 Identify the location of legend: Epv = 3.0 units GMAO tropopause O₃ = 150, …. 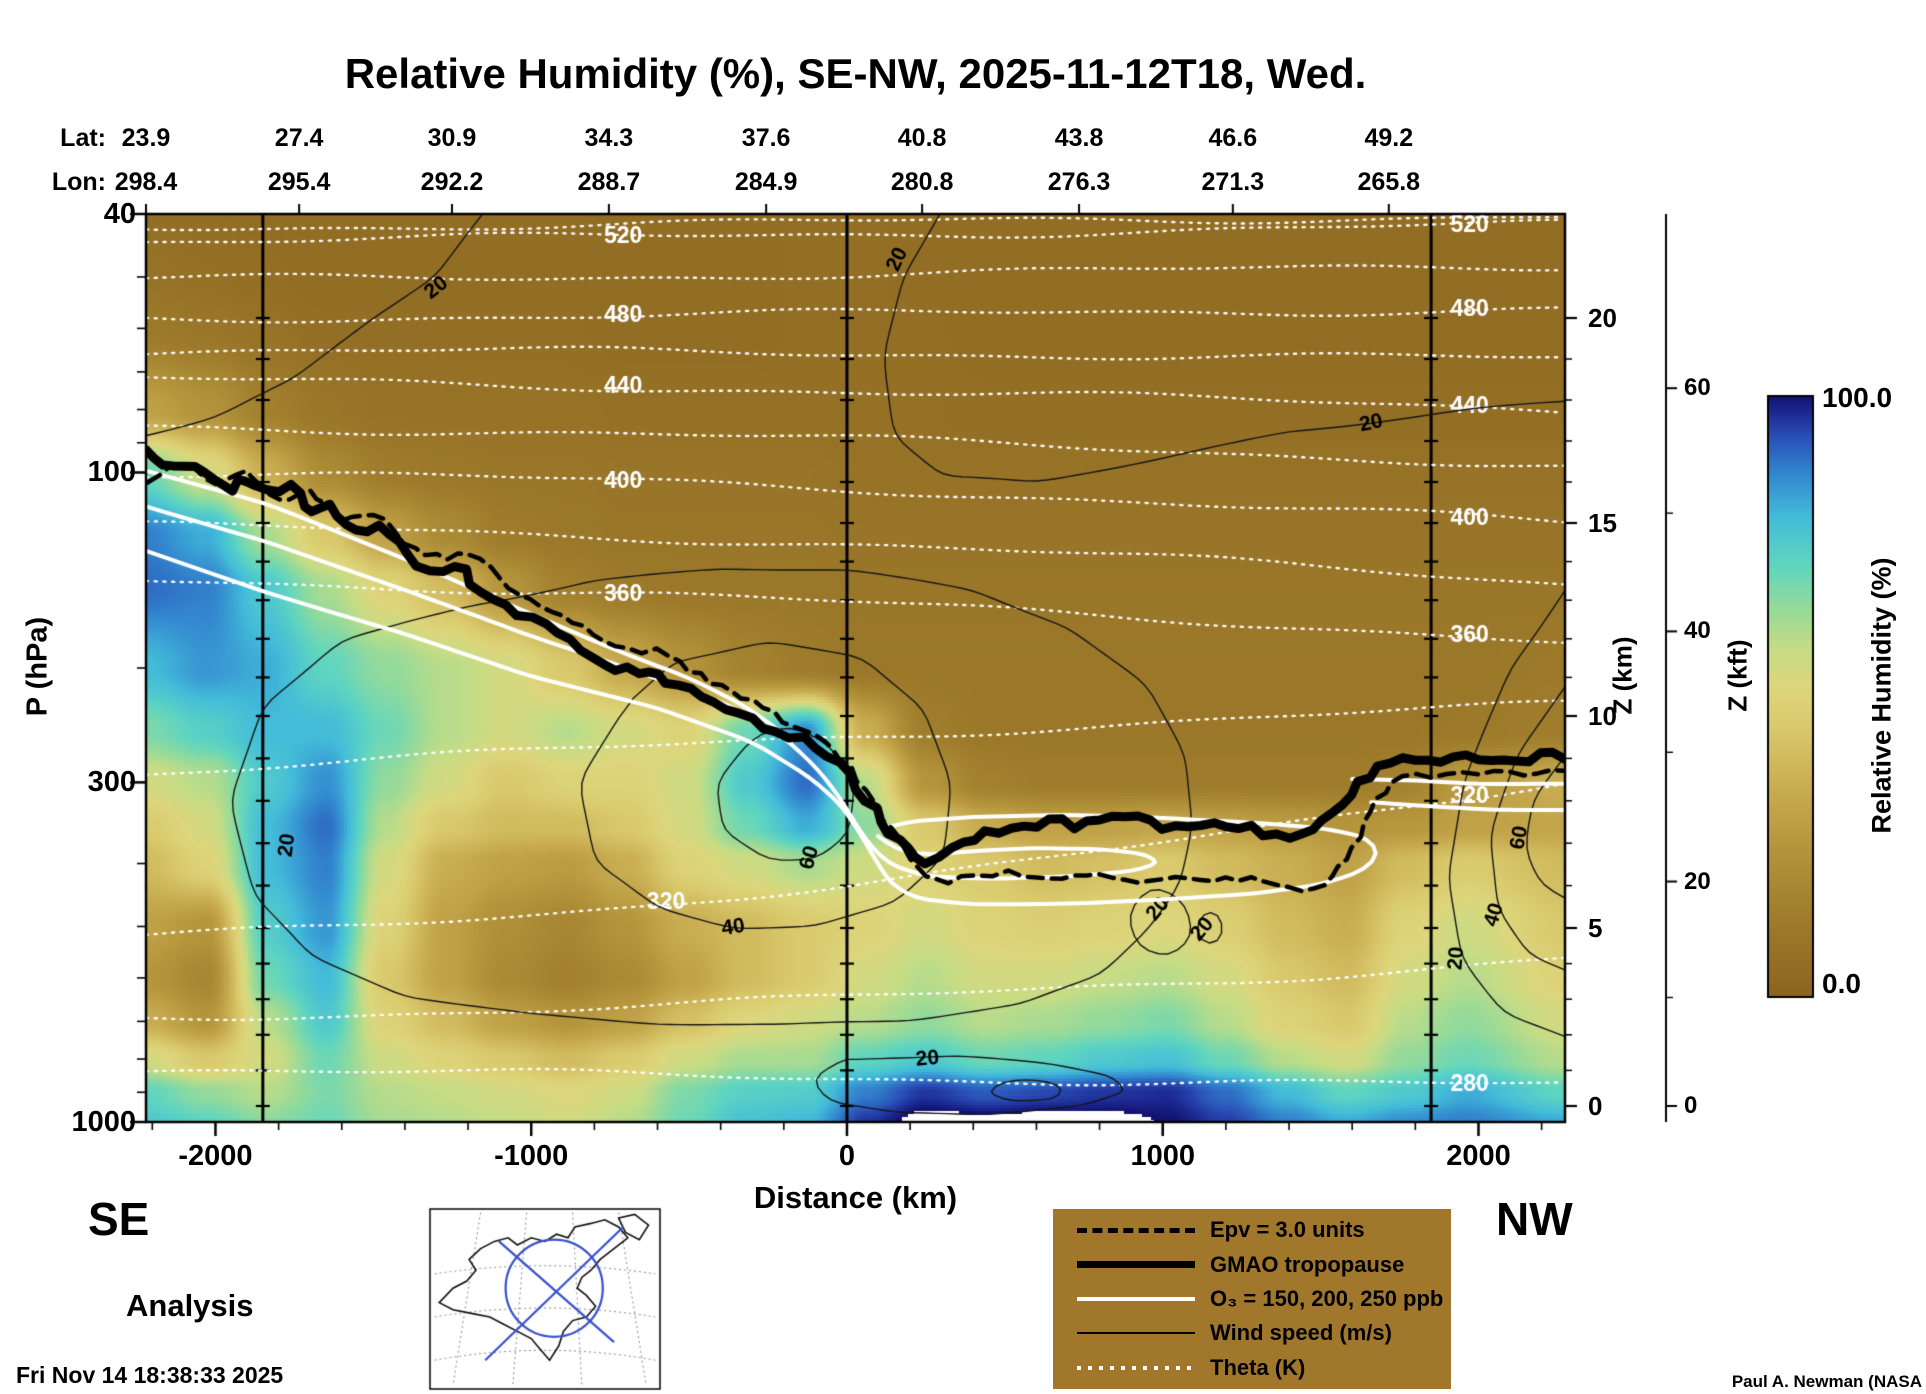
(1252, 1299).